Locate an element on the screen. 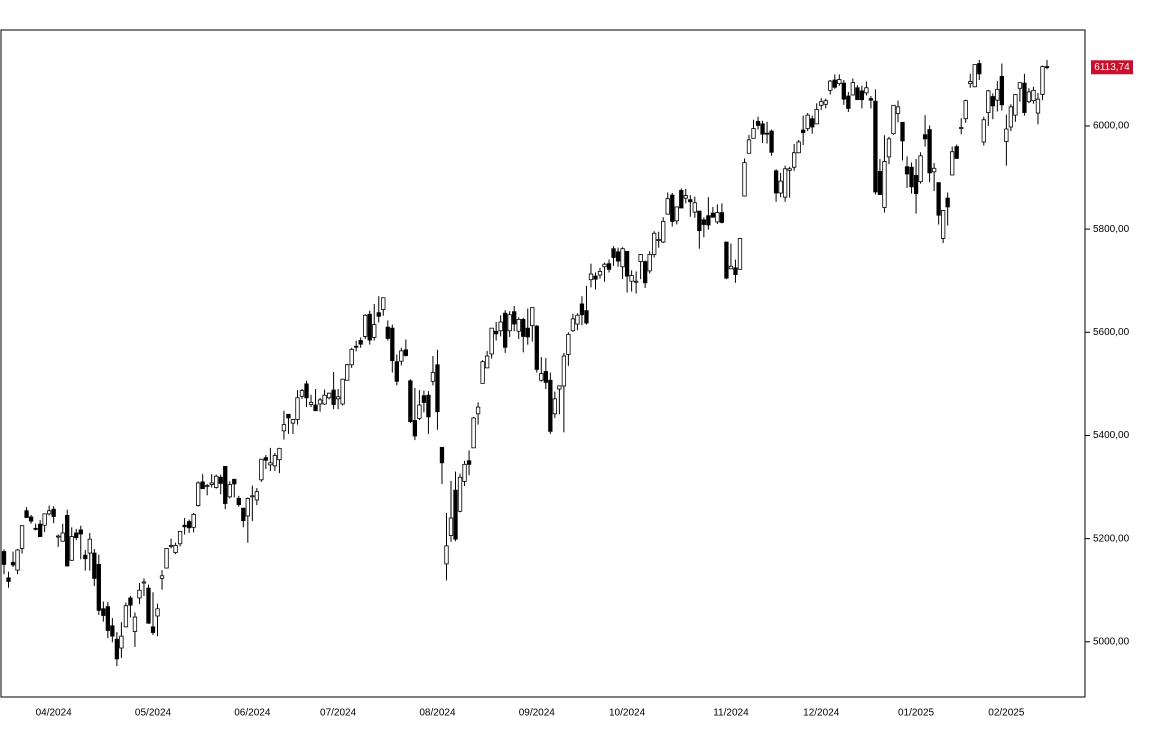  x-tick-label: 01/2025 is located at coordinates (916, 713).